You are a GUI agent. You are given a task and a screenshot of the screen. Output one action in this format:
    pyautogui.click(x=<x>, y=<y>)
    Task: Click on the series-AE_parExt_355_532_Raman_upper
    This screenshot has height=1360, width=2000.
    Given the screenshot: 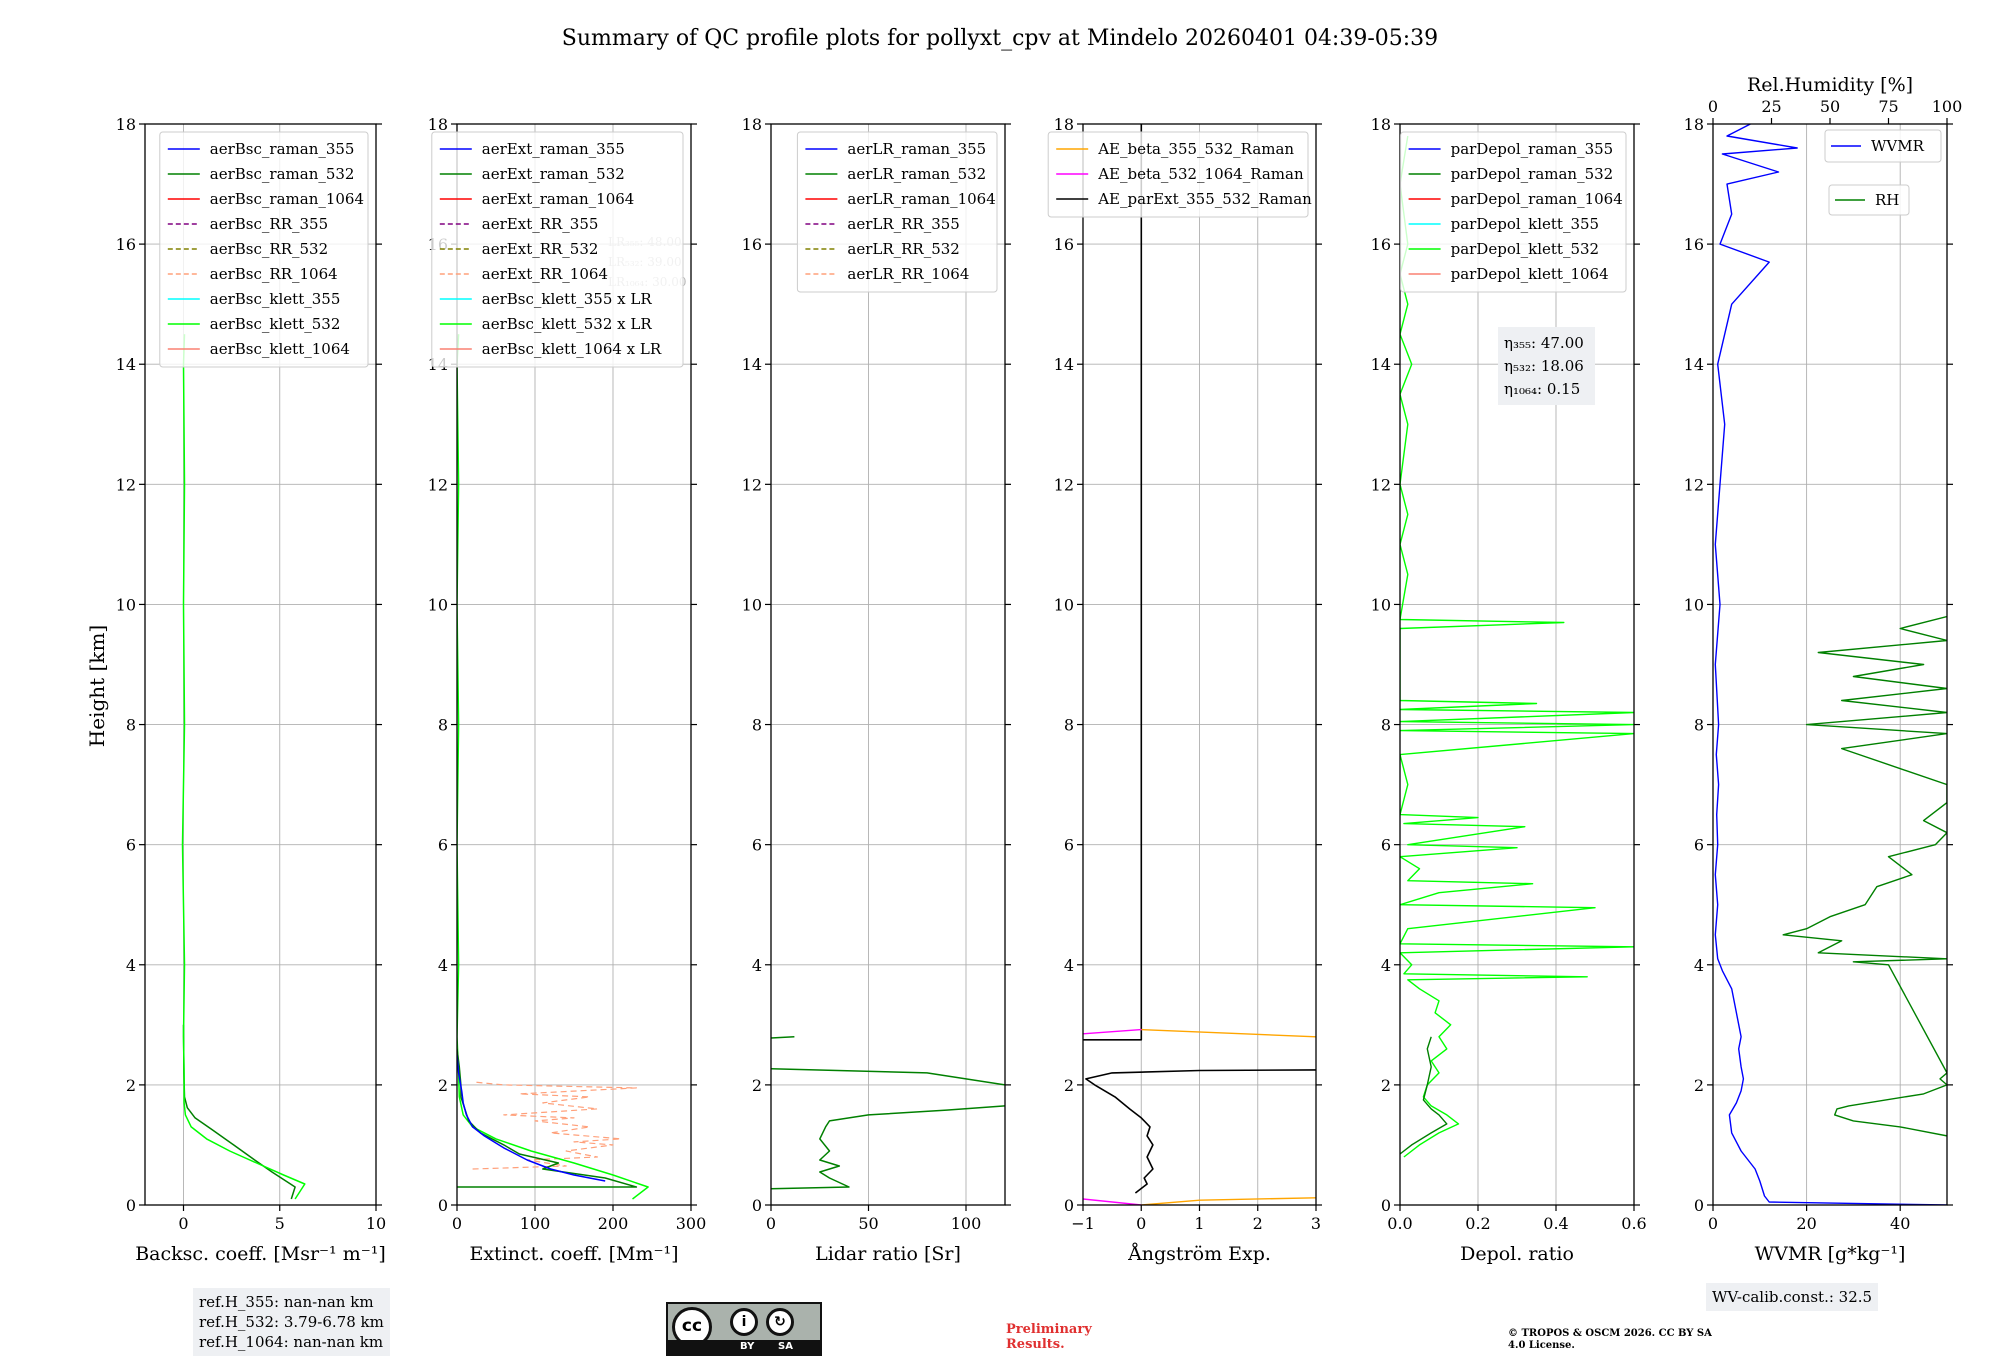 What is the action you would take?
    pyautogui.click(x=1113, y=582)
    